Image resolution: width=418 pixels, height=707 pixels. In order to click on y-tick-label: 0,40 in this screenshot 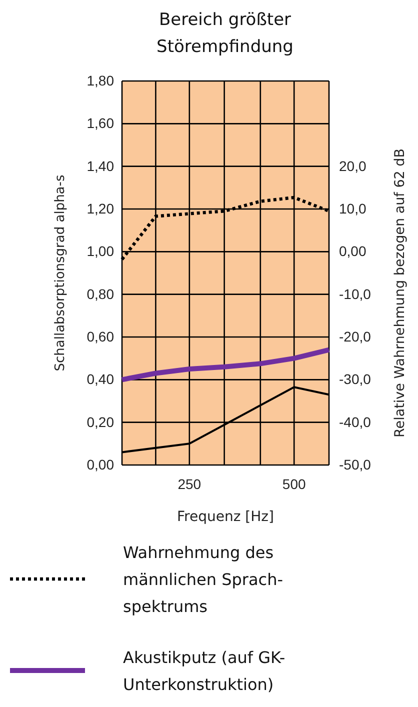, I will do `click(100, 379)`.